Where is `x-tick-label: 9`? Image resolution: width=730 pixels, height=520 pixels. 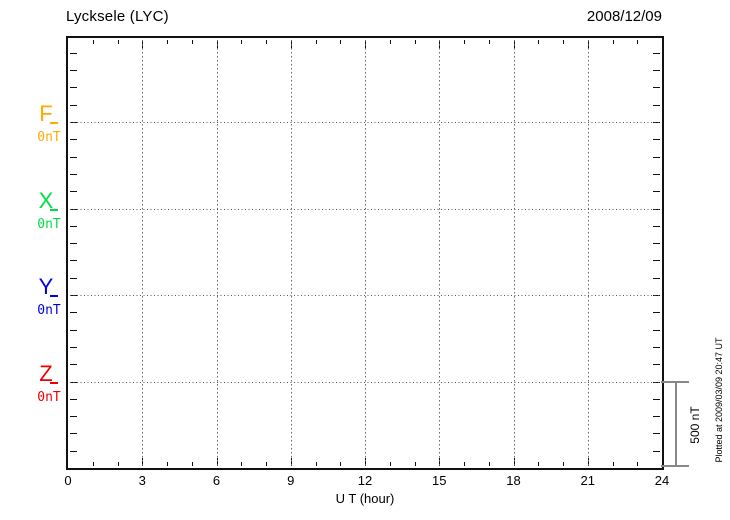
x-tick-label: 9 is located at coordinates (291, 480).